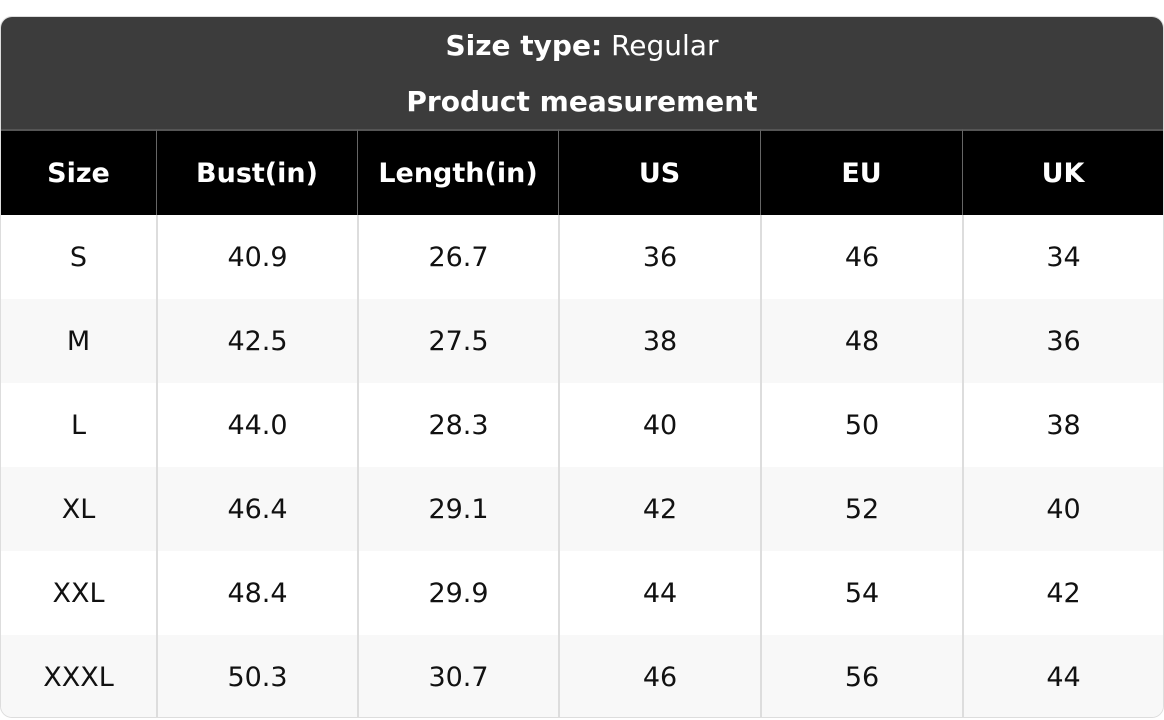 This screenshot has height=720, width=1164. What do you see at coordinates (256, 509) in the screenshot?
I see `table-cell: 46.4` at bounding box center [256, 509].